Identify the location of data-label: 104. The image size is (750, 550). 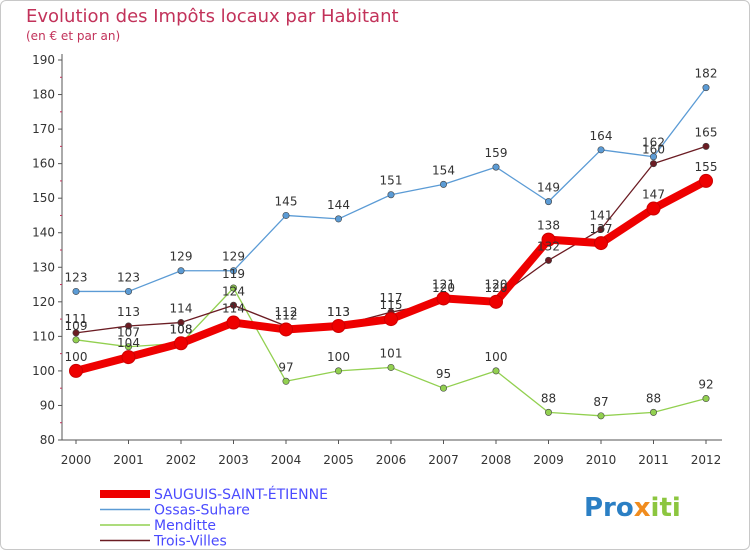
(128, 343).